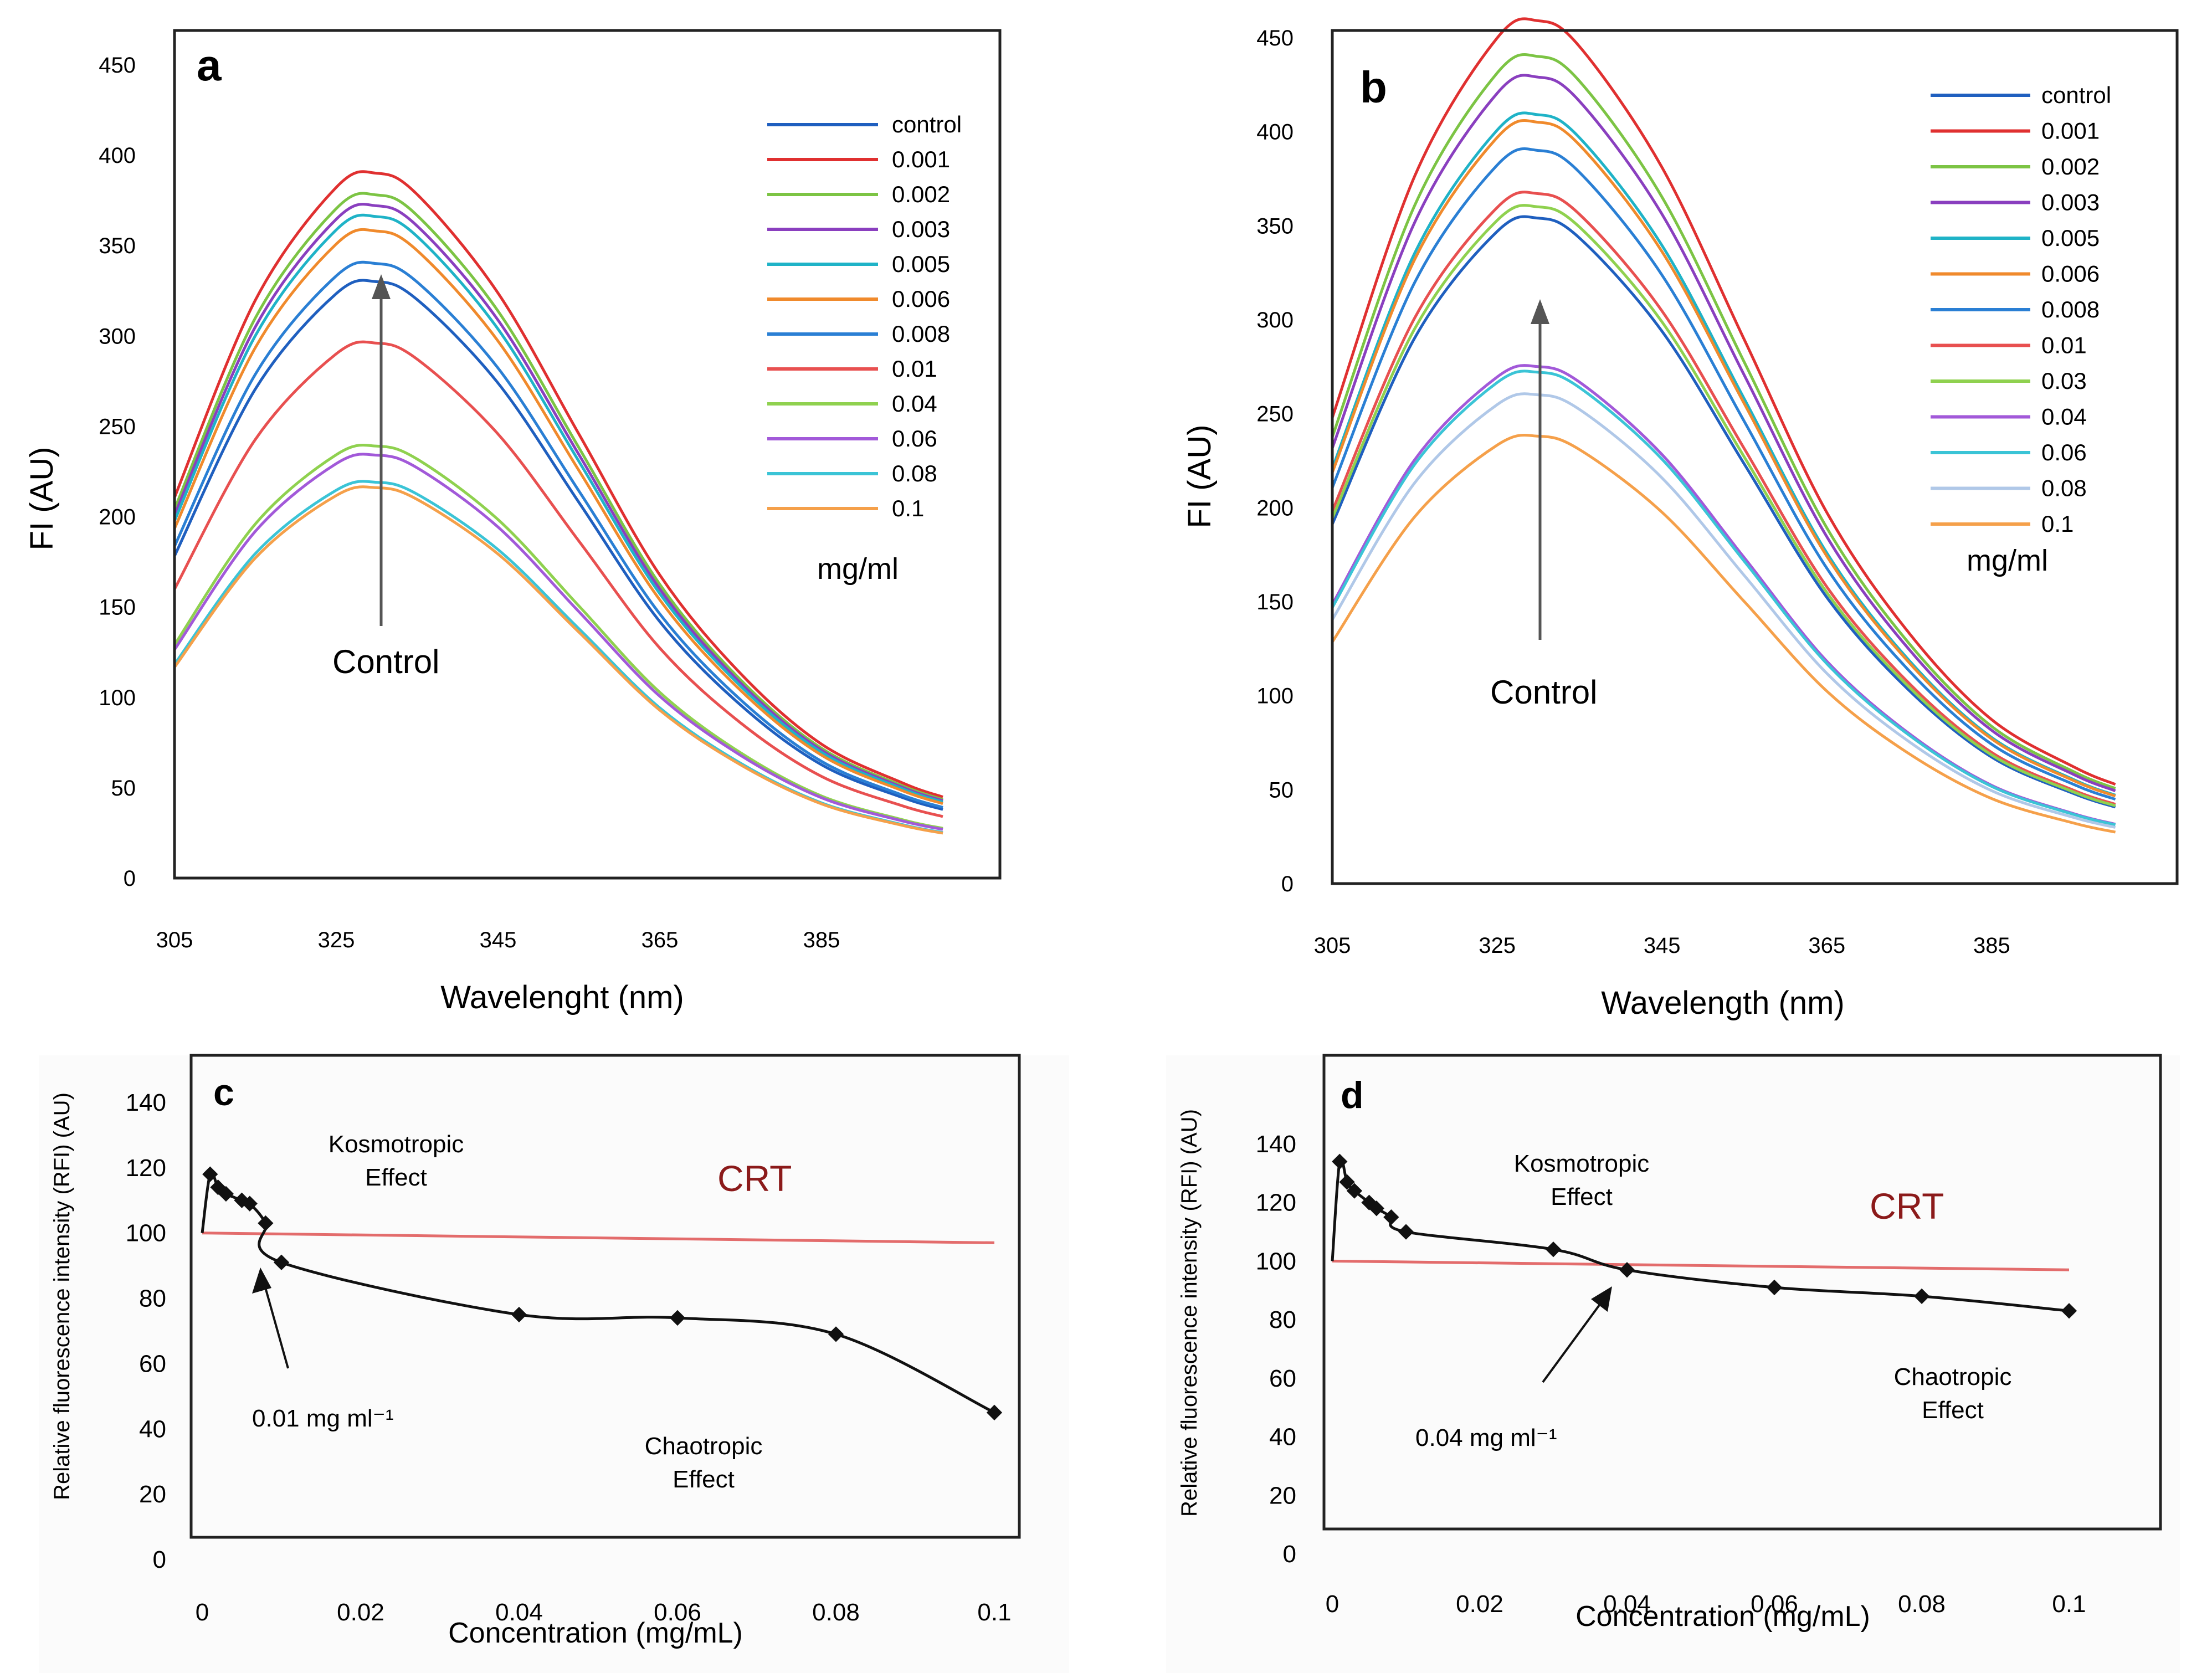 The width and height of the screenshot is (2212, 1678). I want to click on panel-b-legend-label: 0.04, so click(2064, 417).